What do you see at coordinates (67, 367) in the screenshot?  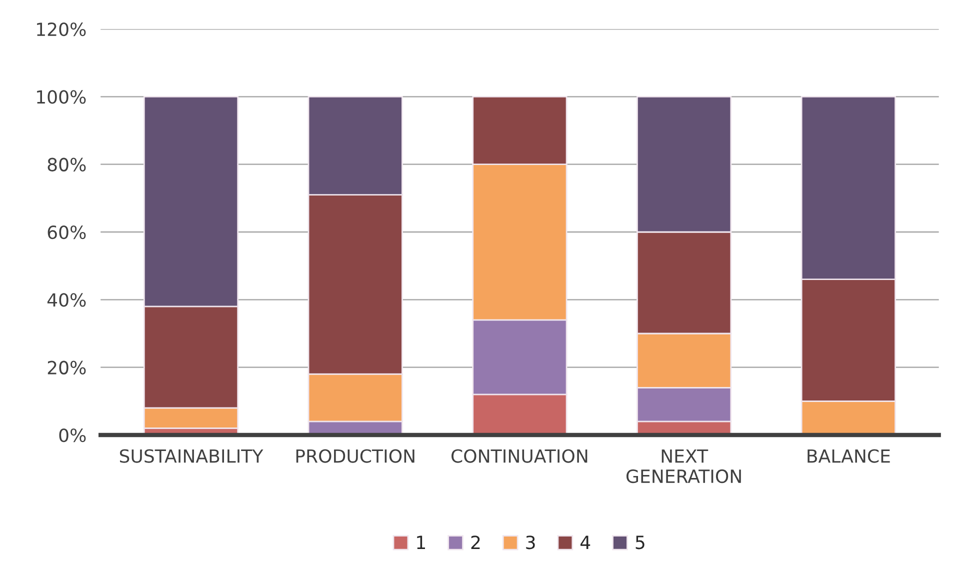 I see `y-tick-label: 20%` at bounding box center [67, 367].